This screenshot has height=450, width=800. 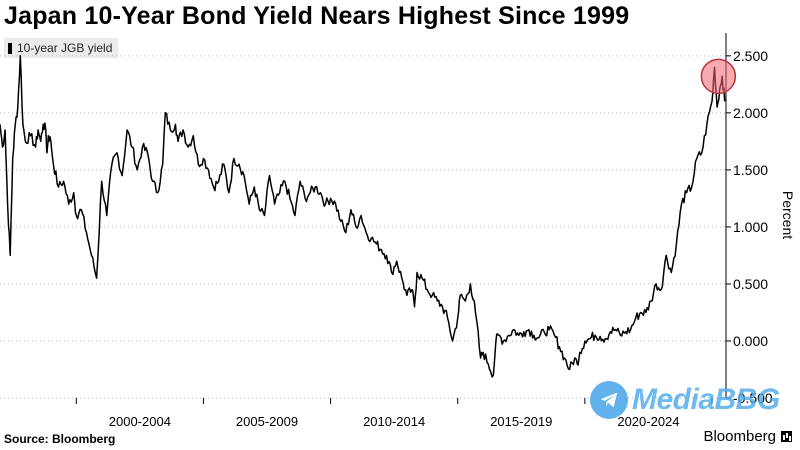 I want to click on source-note: Source: Bloomberg, so click(x=60, y=439).